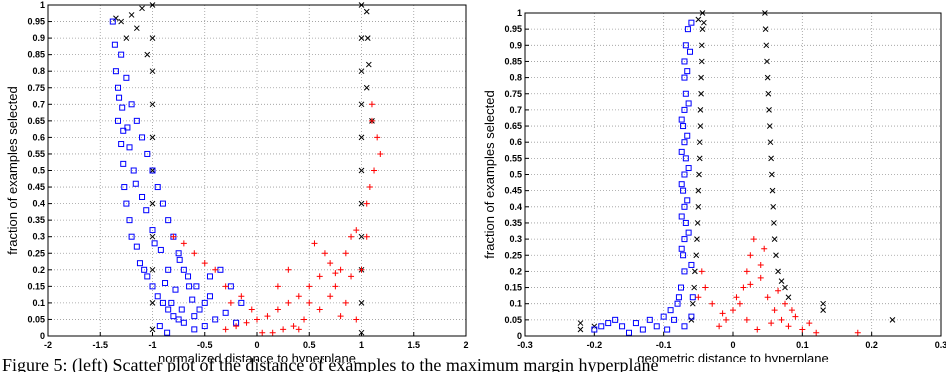 Image resolution: width=946 pixels, height=372 pixels. What do you see at coordinates (515, 271) in the screenshot?
I see `right-y-tick-label: 0.2` at bounding box center [515, 271].